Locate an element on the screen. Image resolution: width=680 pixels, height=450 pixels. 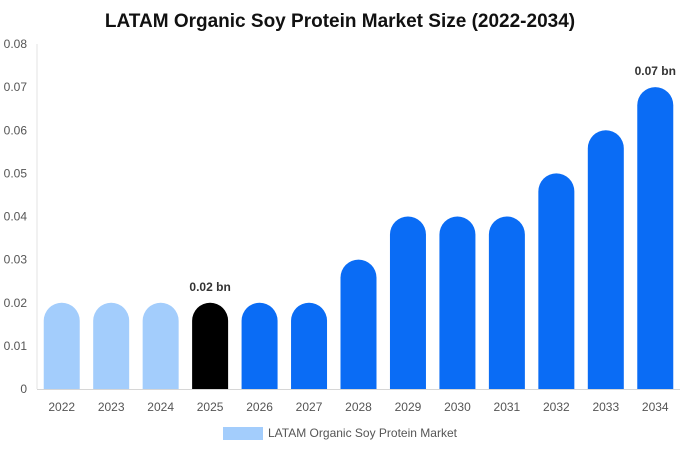
y-tick-label: 0.02 is located at coordinates (16, 303).